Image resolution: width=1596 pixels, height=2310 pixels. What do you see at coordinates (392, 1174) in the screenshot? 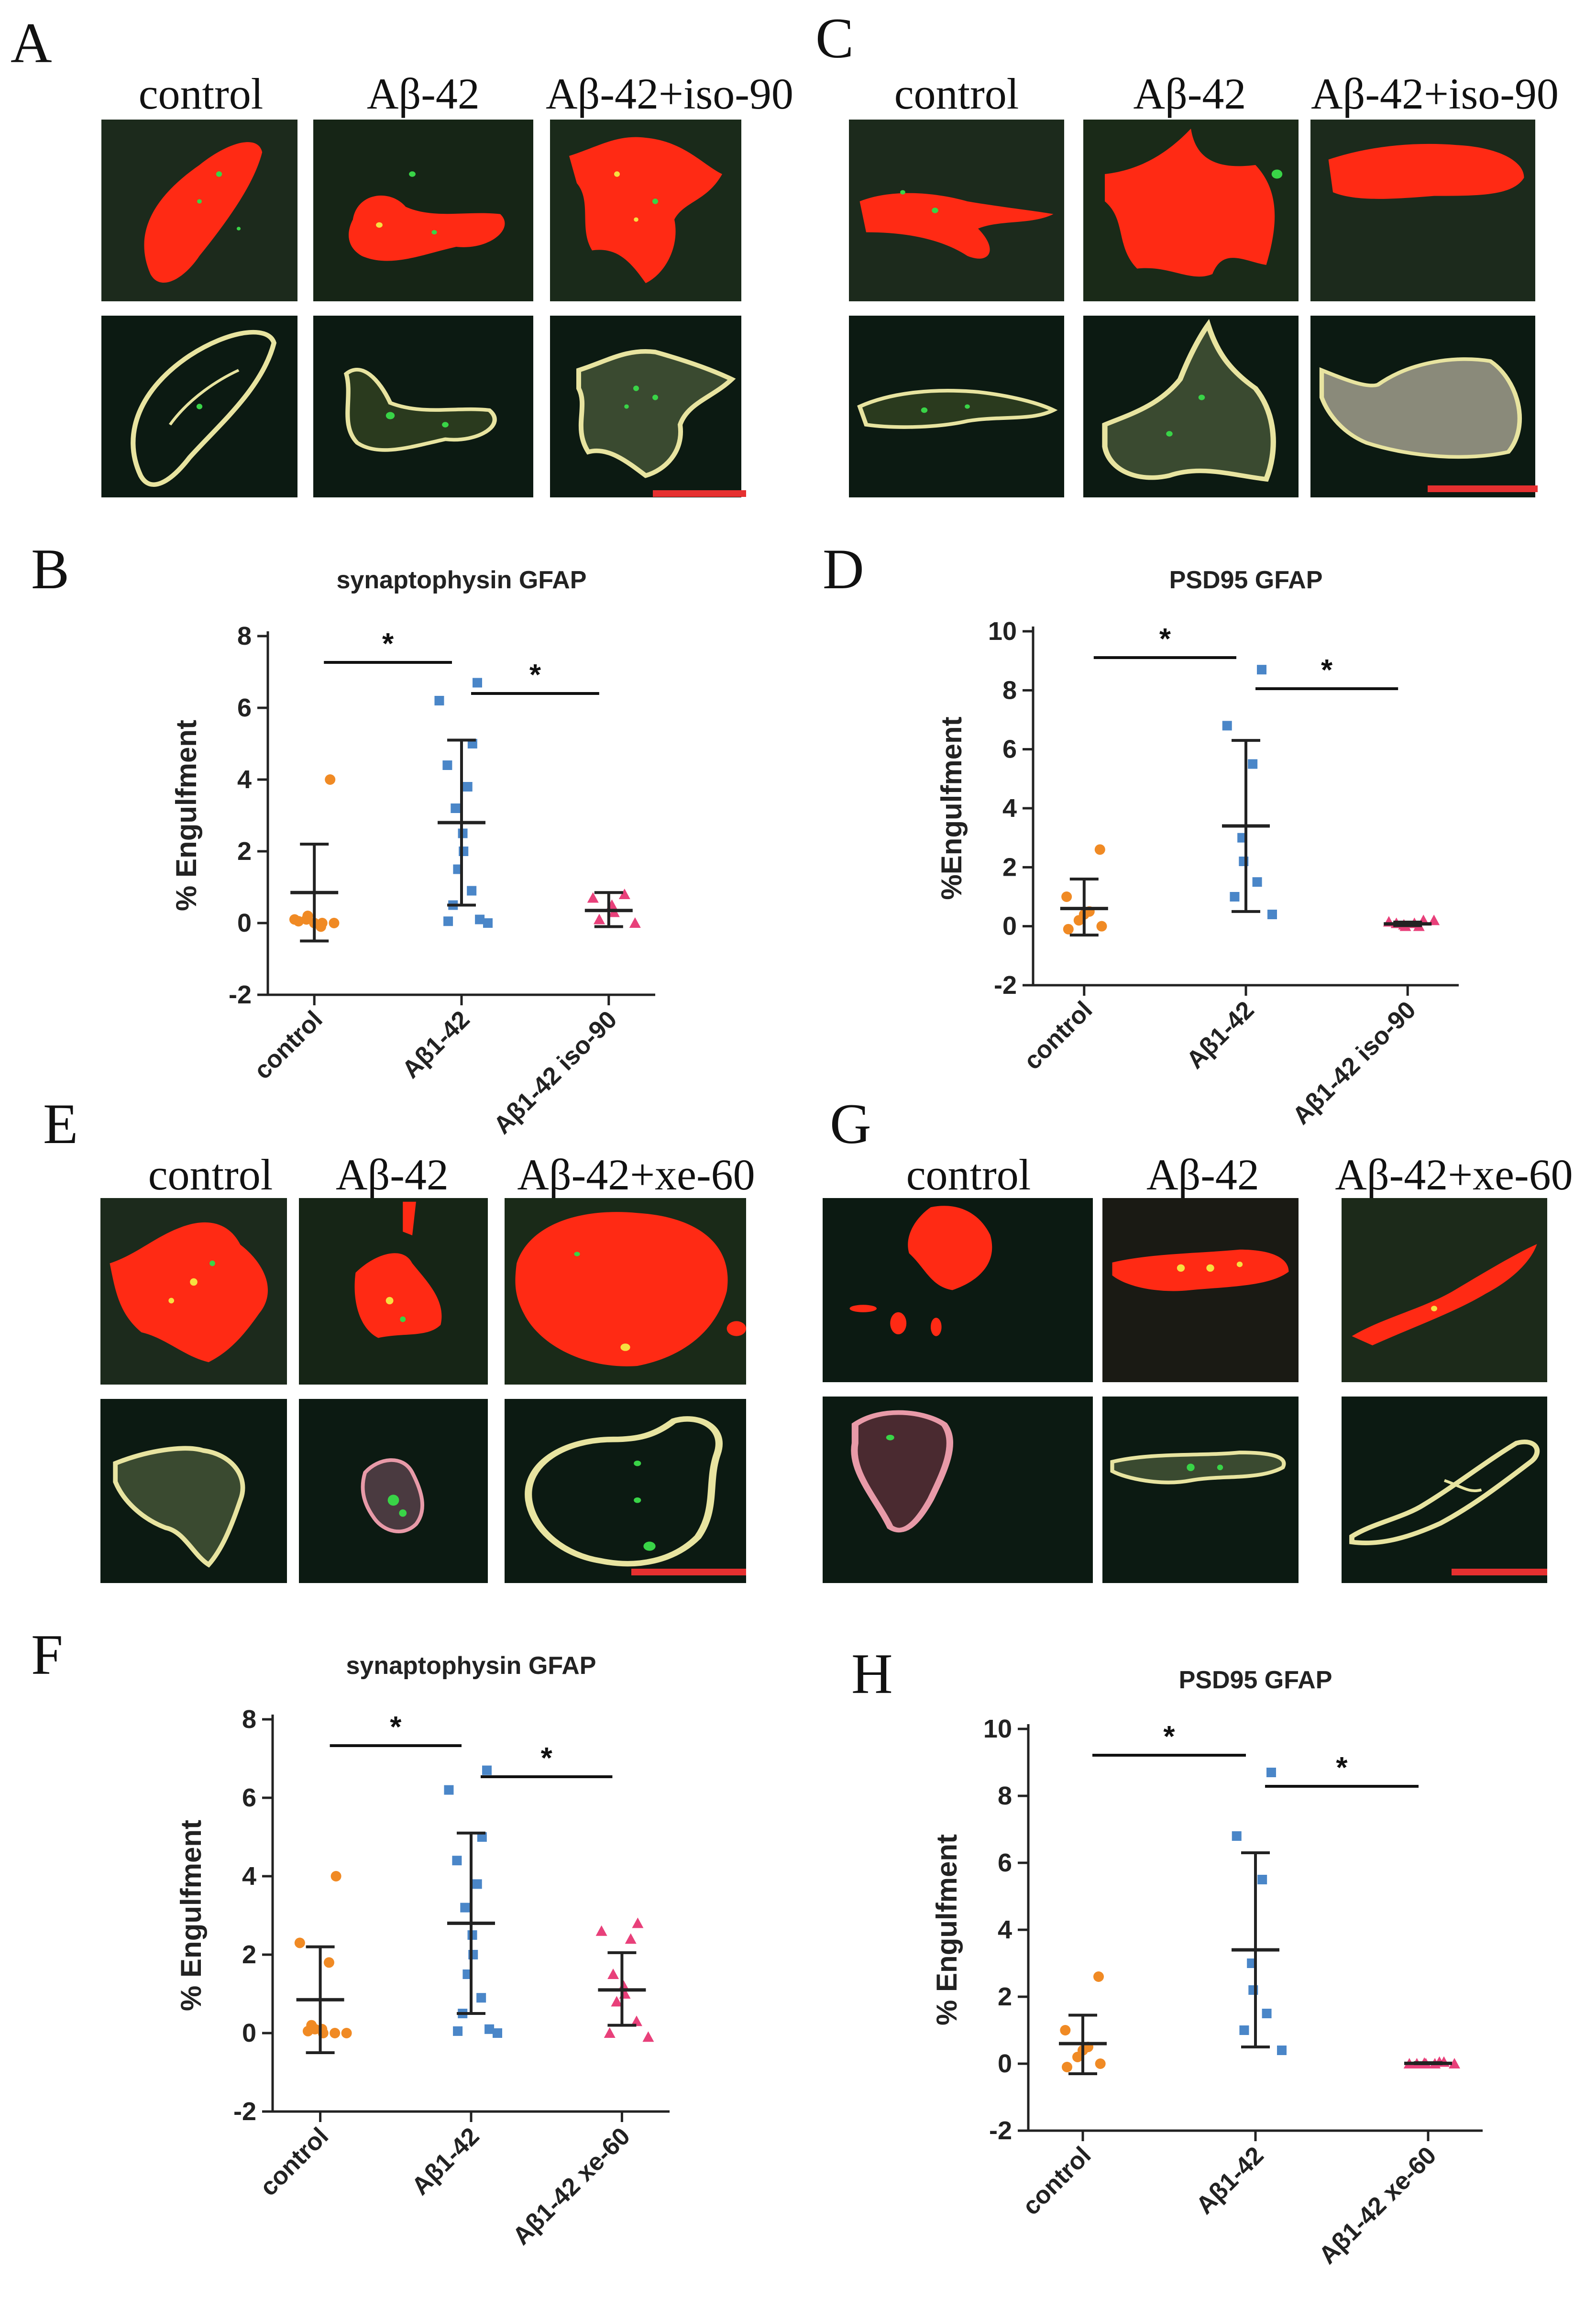
I see `column-label-abeta: Aβ-42` at bounding box center [392, 1174].